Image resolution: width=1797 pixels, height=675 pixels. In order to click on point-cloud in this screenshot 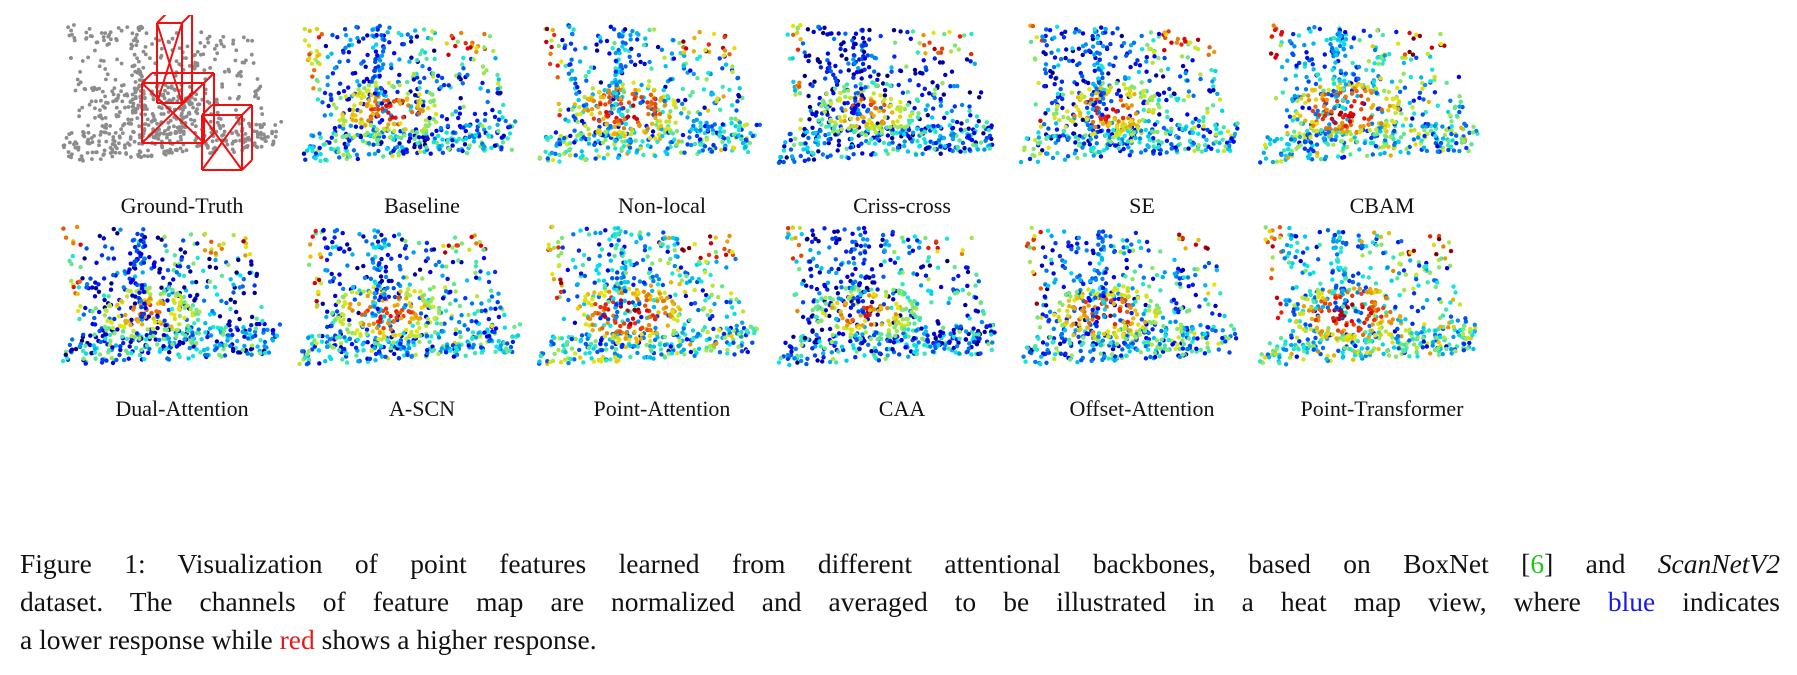, I will do `click(649, 93)`.